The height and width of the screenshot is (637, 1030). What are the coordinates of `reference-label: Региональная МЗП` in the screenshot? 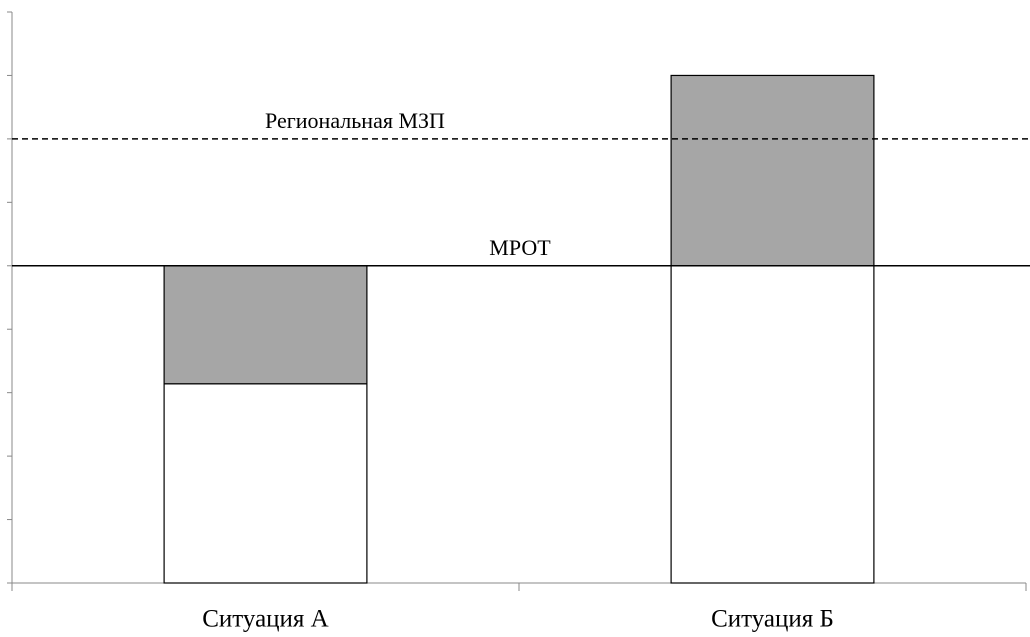 It's located at (355, 120).